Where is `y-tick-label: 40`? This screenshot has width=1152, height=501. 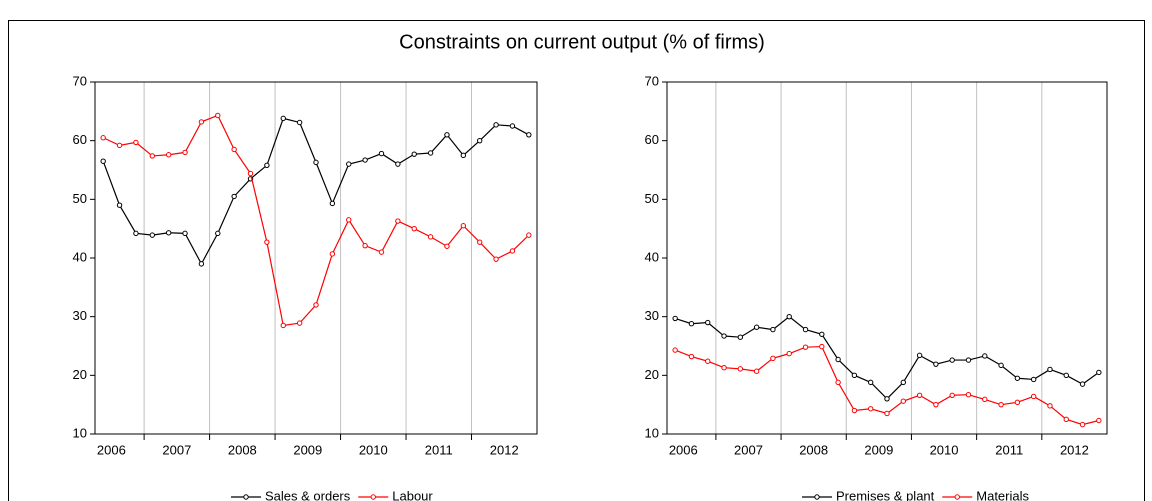 y-tick-label: 40 is located at coordinates (652, 256).